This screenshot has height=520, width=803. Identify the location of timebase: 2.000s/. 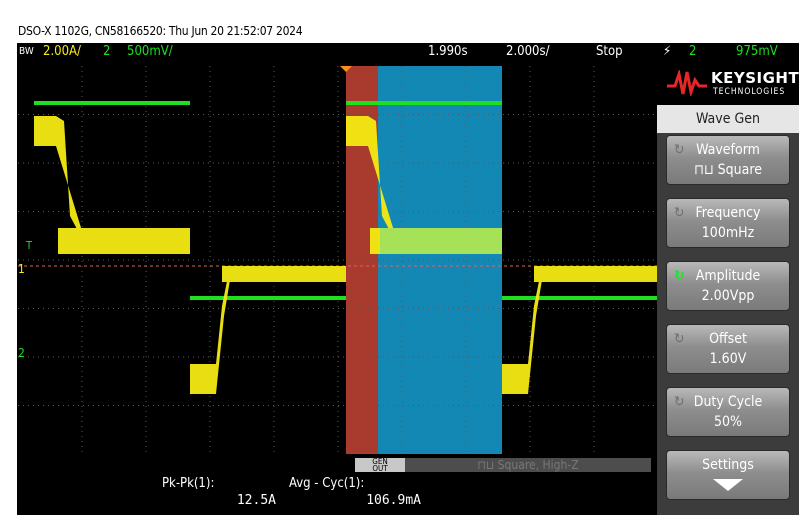
(528, 51).